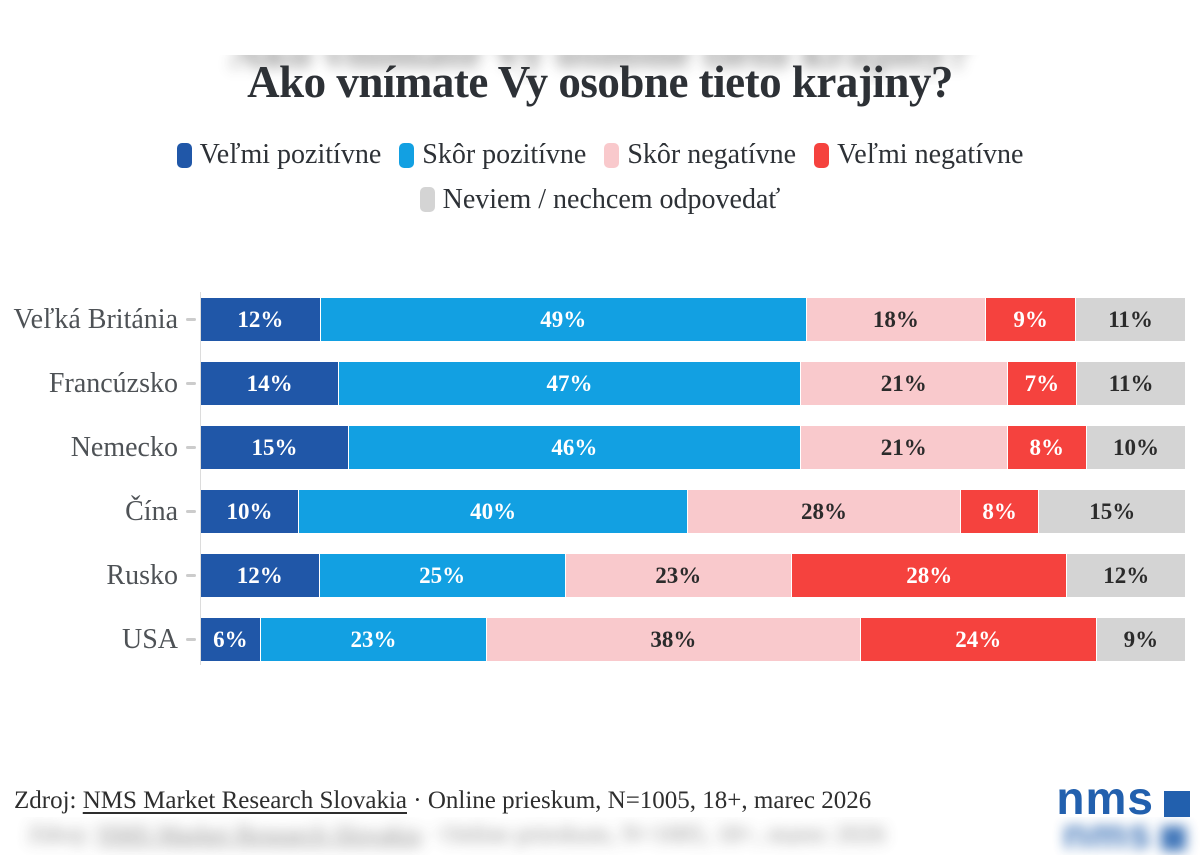 Image resolution: width=1200 pixels, height=855 pixels. I want to click on bar-segment: 7%, so click(1041, 383).